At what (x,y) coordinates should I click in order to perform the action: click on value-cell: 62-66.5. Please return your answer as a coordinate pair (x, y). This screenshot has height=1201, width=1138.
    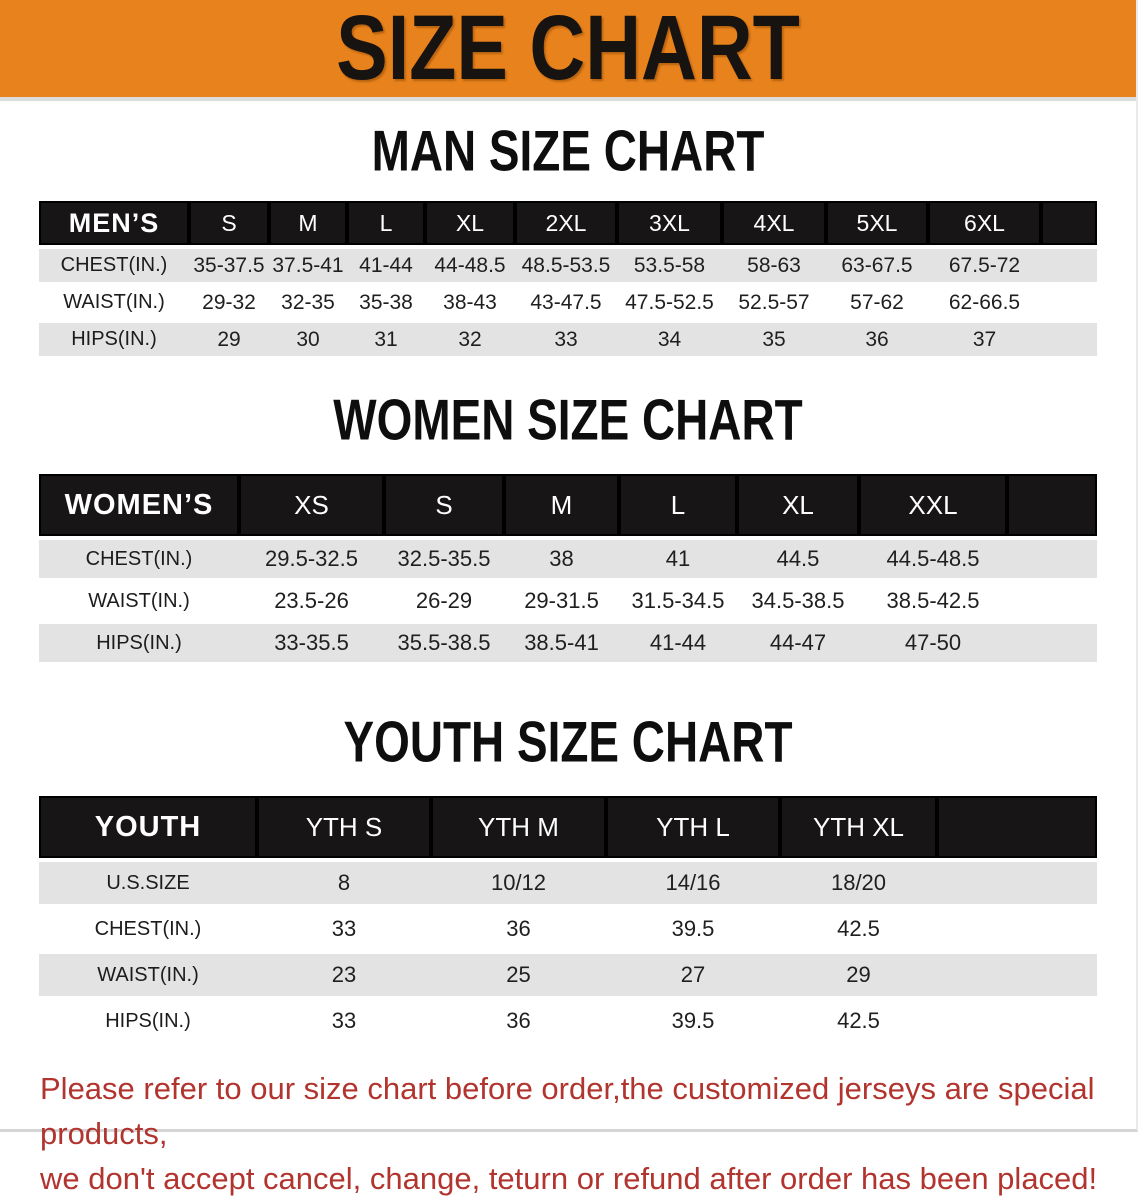
    Looking at the image, I should click on (984, 302).